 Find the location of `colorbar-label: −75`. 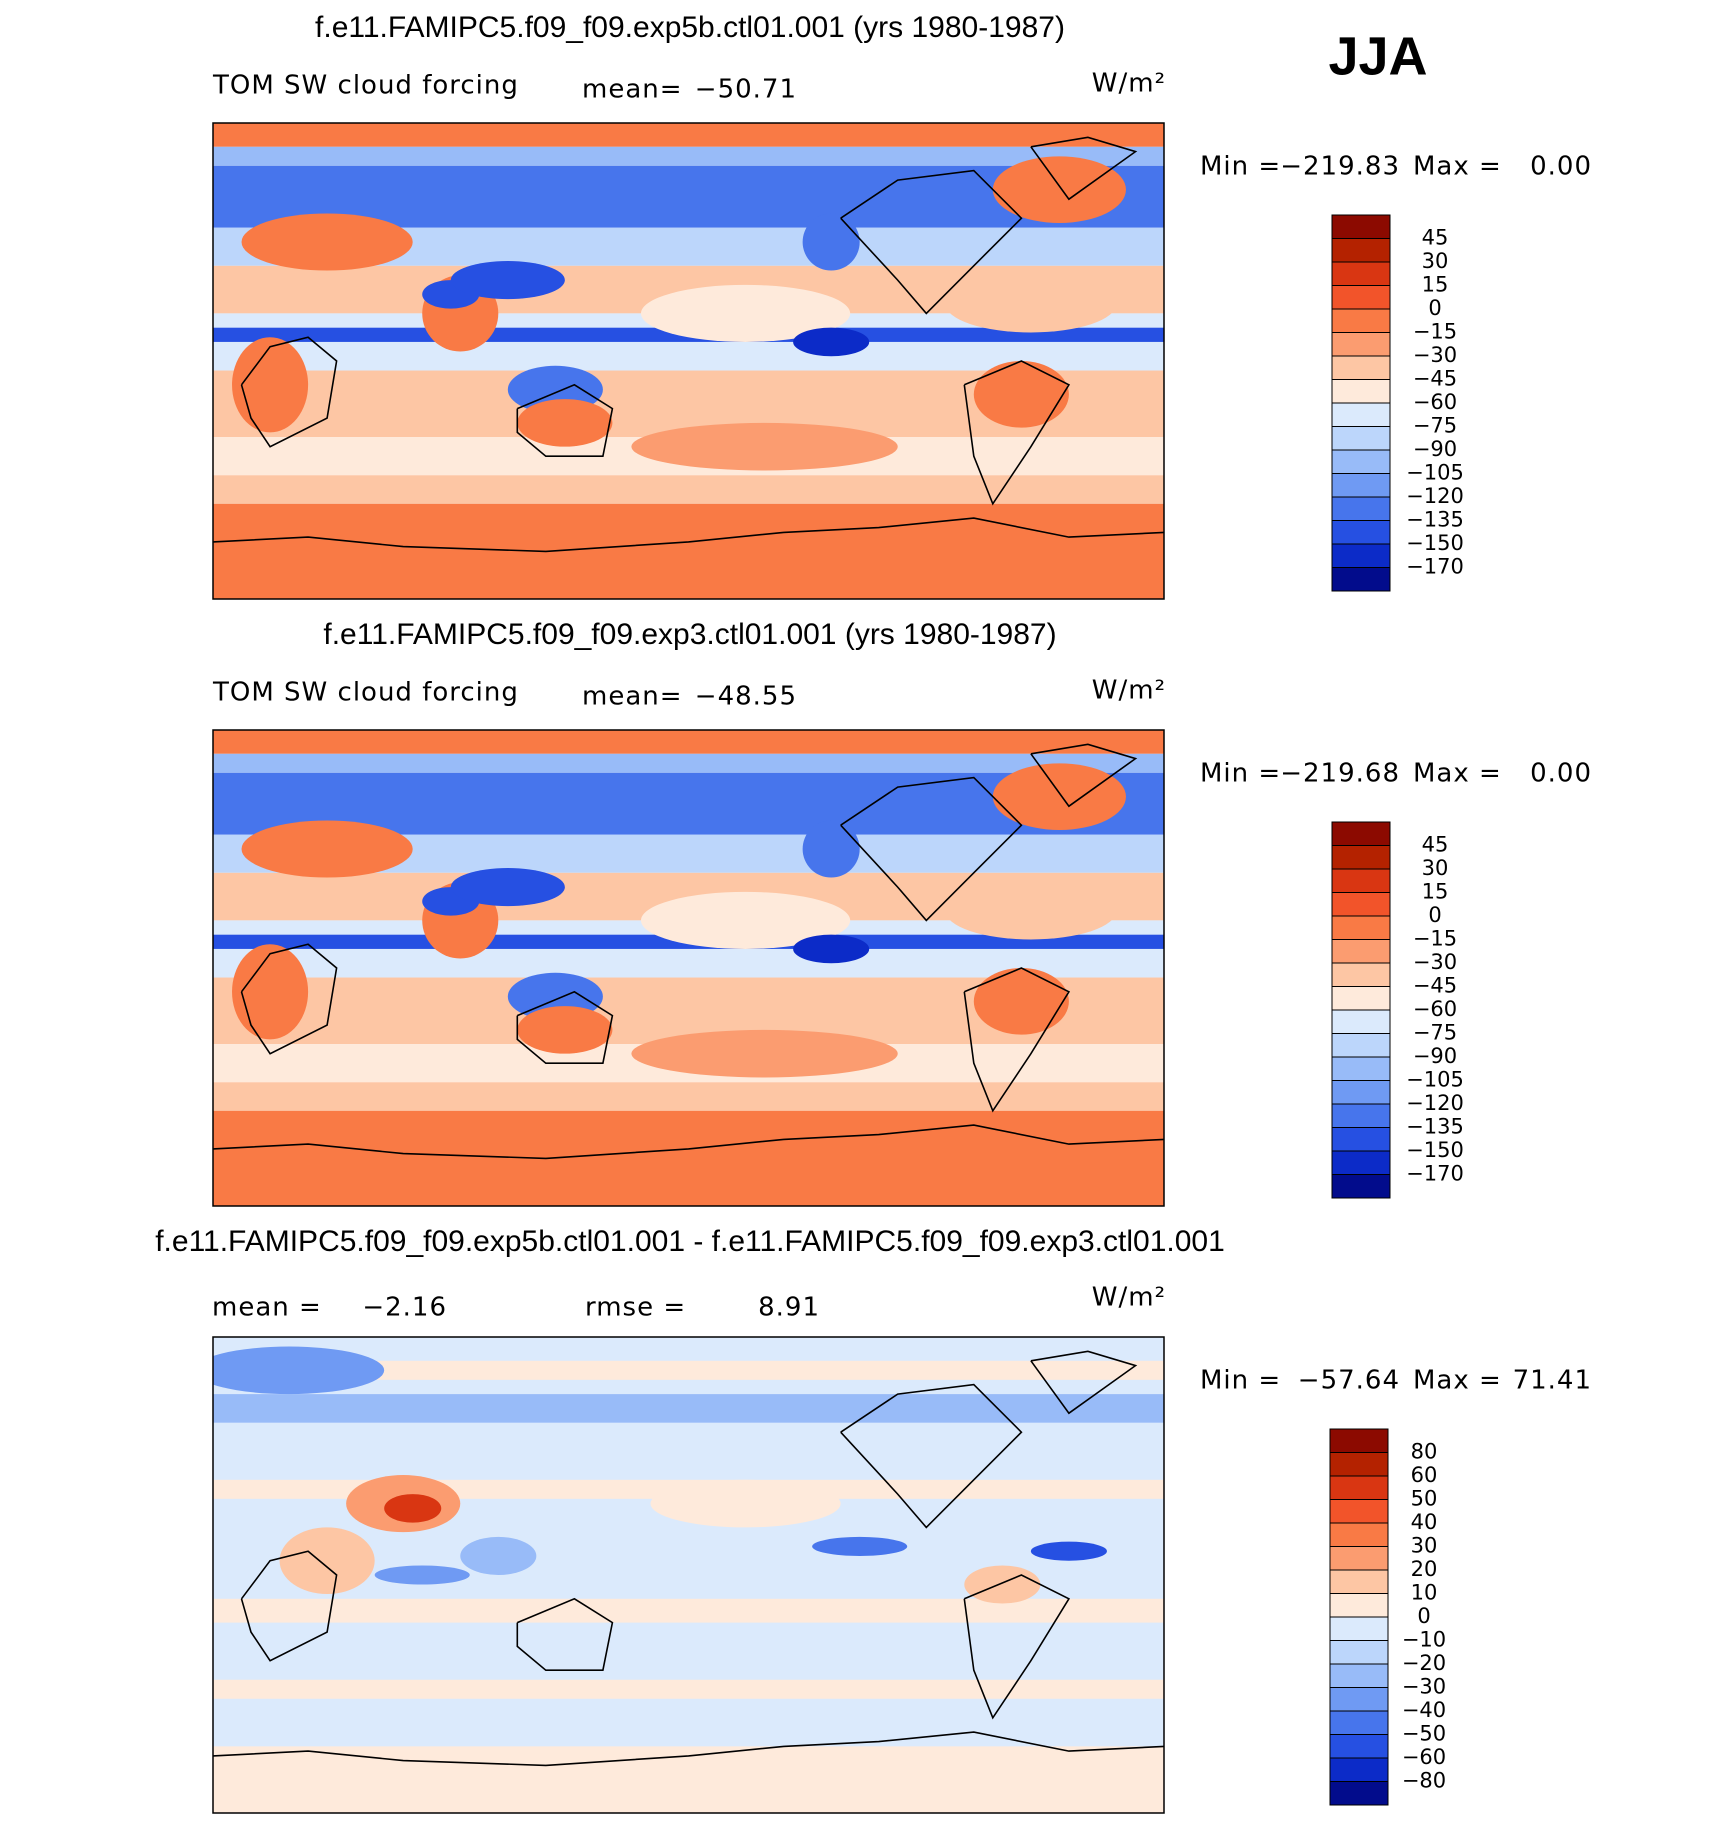

colorbar-label: −75 is located at coordinates (1435, 1033).